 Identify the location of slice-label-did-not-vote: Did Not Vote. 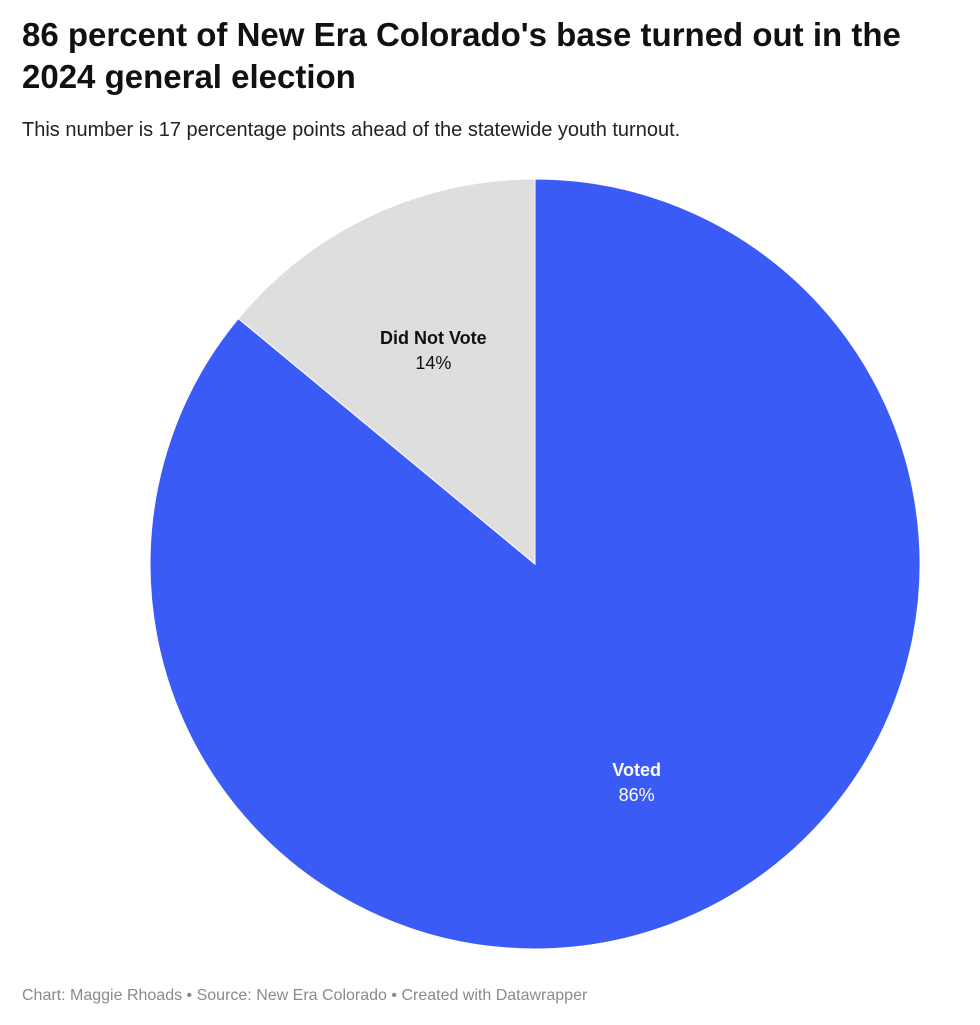
(433, 338).